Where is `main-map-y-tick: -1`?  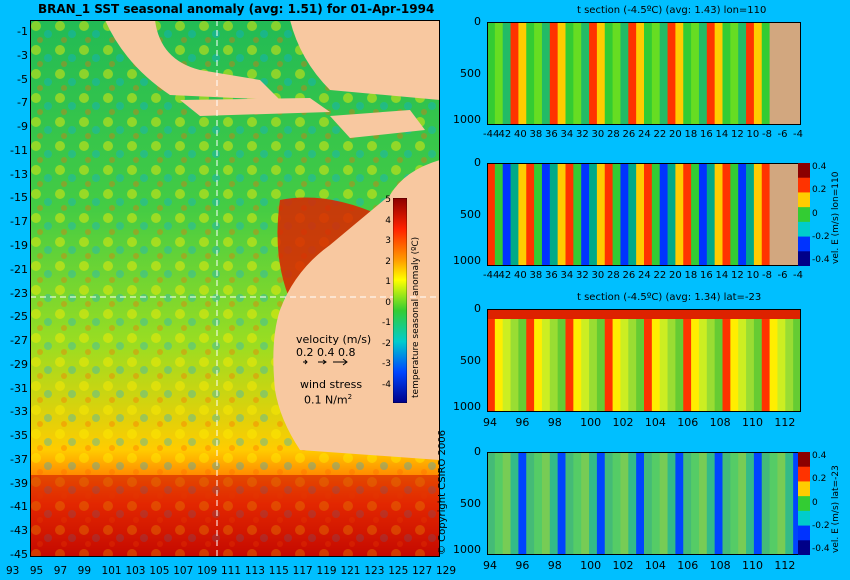
main-map-y-tick: -1 is located at coordinates (22, 31).